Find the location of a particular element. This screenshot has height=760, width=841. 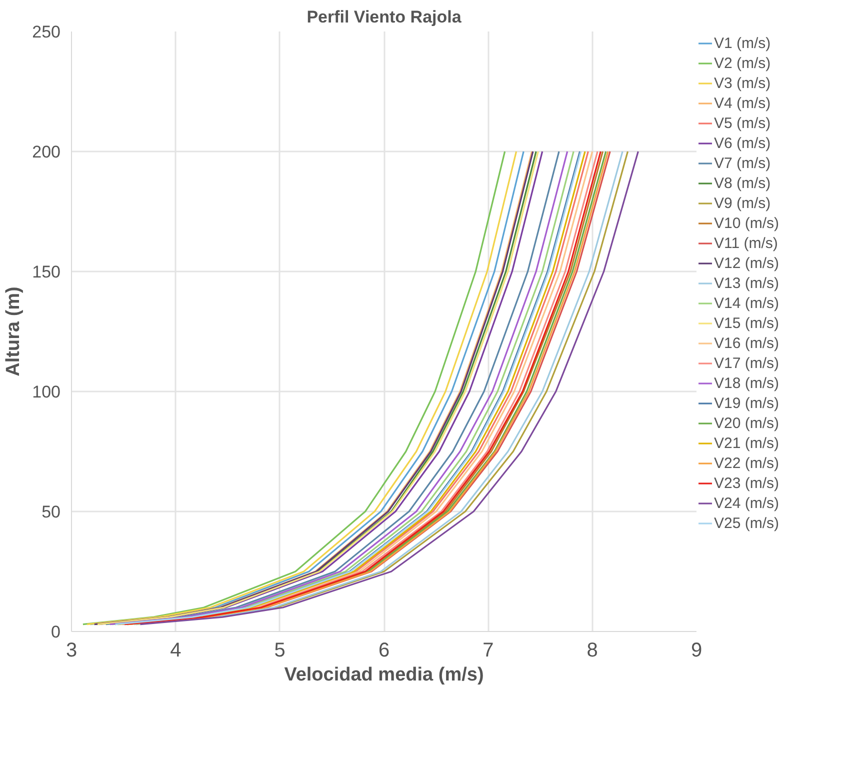

legend-label: V3 (m/s) is located at coordinates (742, 83).